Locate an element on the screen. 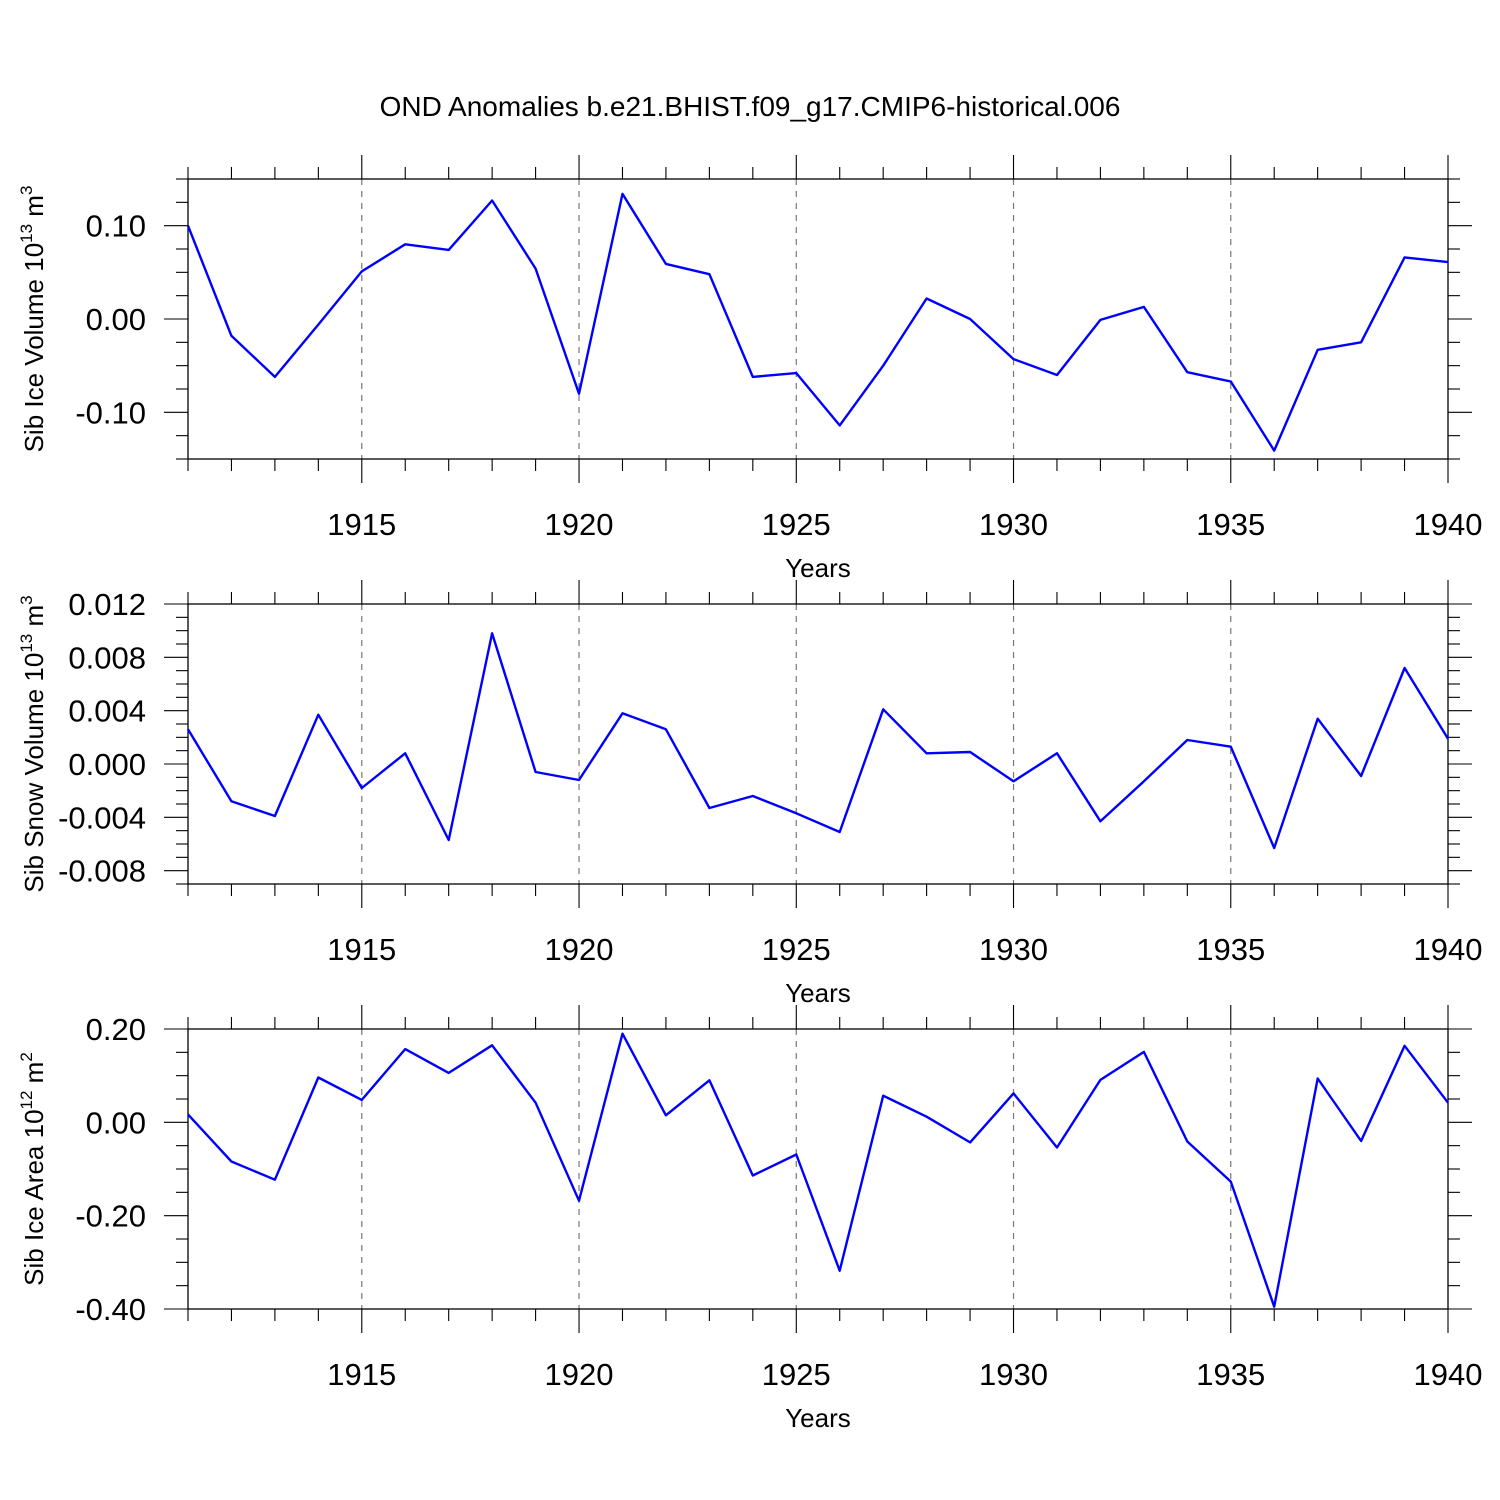 The height and width of the screenshot is (1500, 1500). y-axis-label-base: Sib Snow Volume 10 is located at coordinates (34, 773).